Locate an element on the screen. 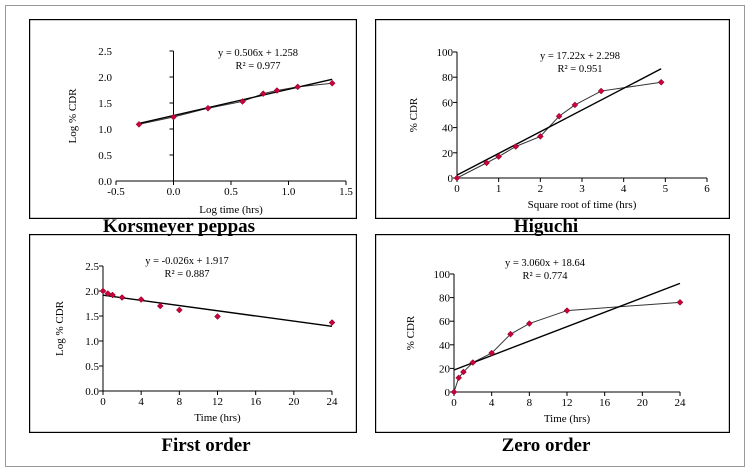 The height and width of the screenshot is (471, 750). trendline-equation: y = 17.22x + 2.298 is located at coordinates (580, 56).